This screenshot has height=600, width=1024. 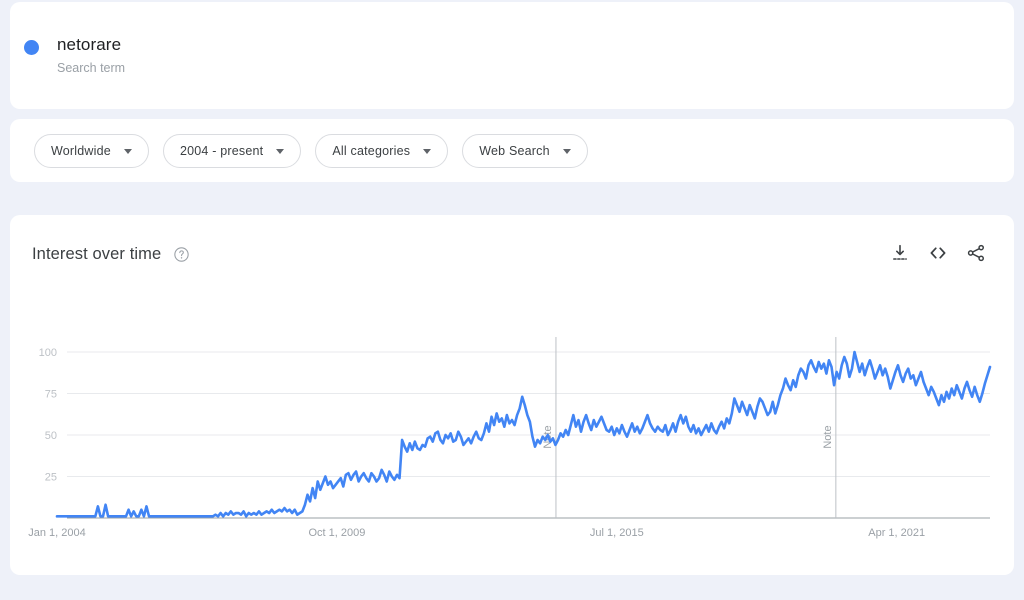 I want to click on filter-search-type: Web Search, so click(x=525, y=151).